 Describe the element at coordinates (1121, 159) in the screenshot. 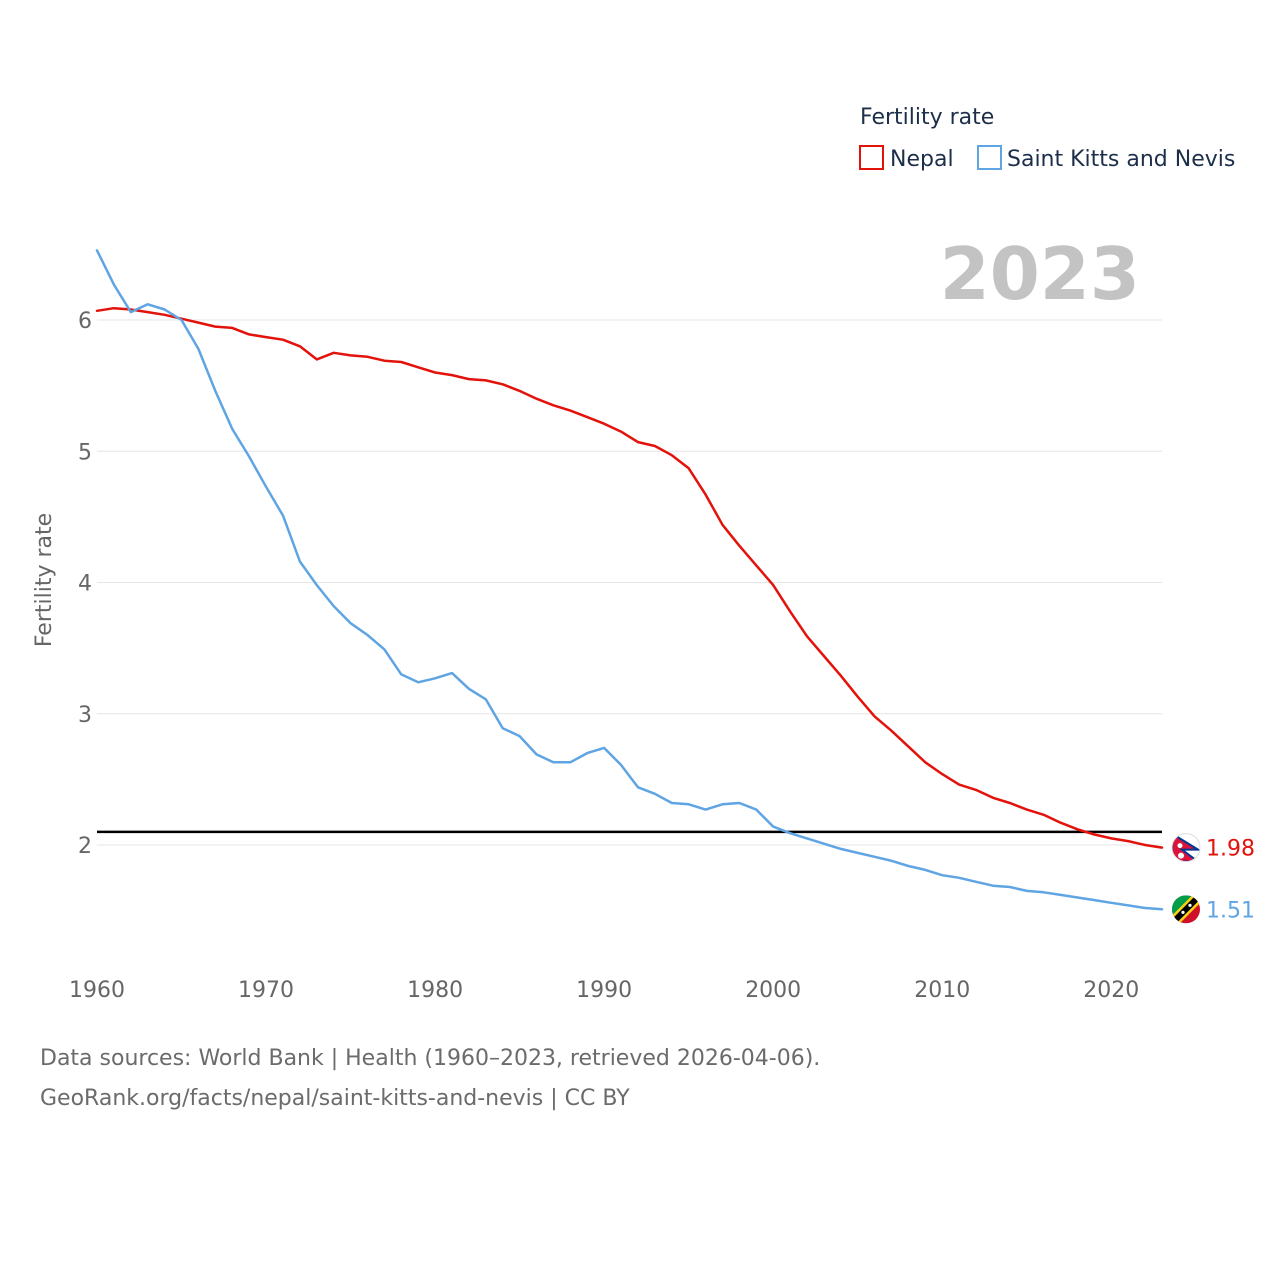

I see `legend-label-saint-kitts-and-nevis: Saint Kitts and Nevis` at that location.